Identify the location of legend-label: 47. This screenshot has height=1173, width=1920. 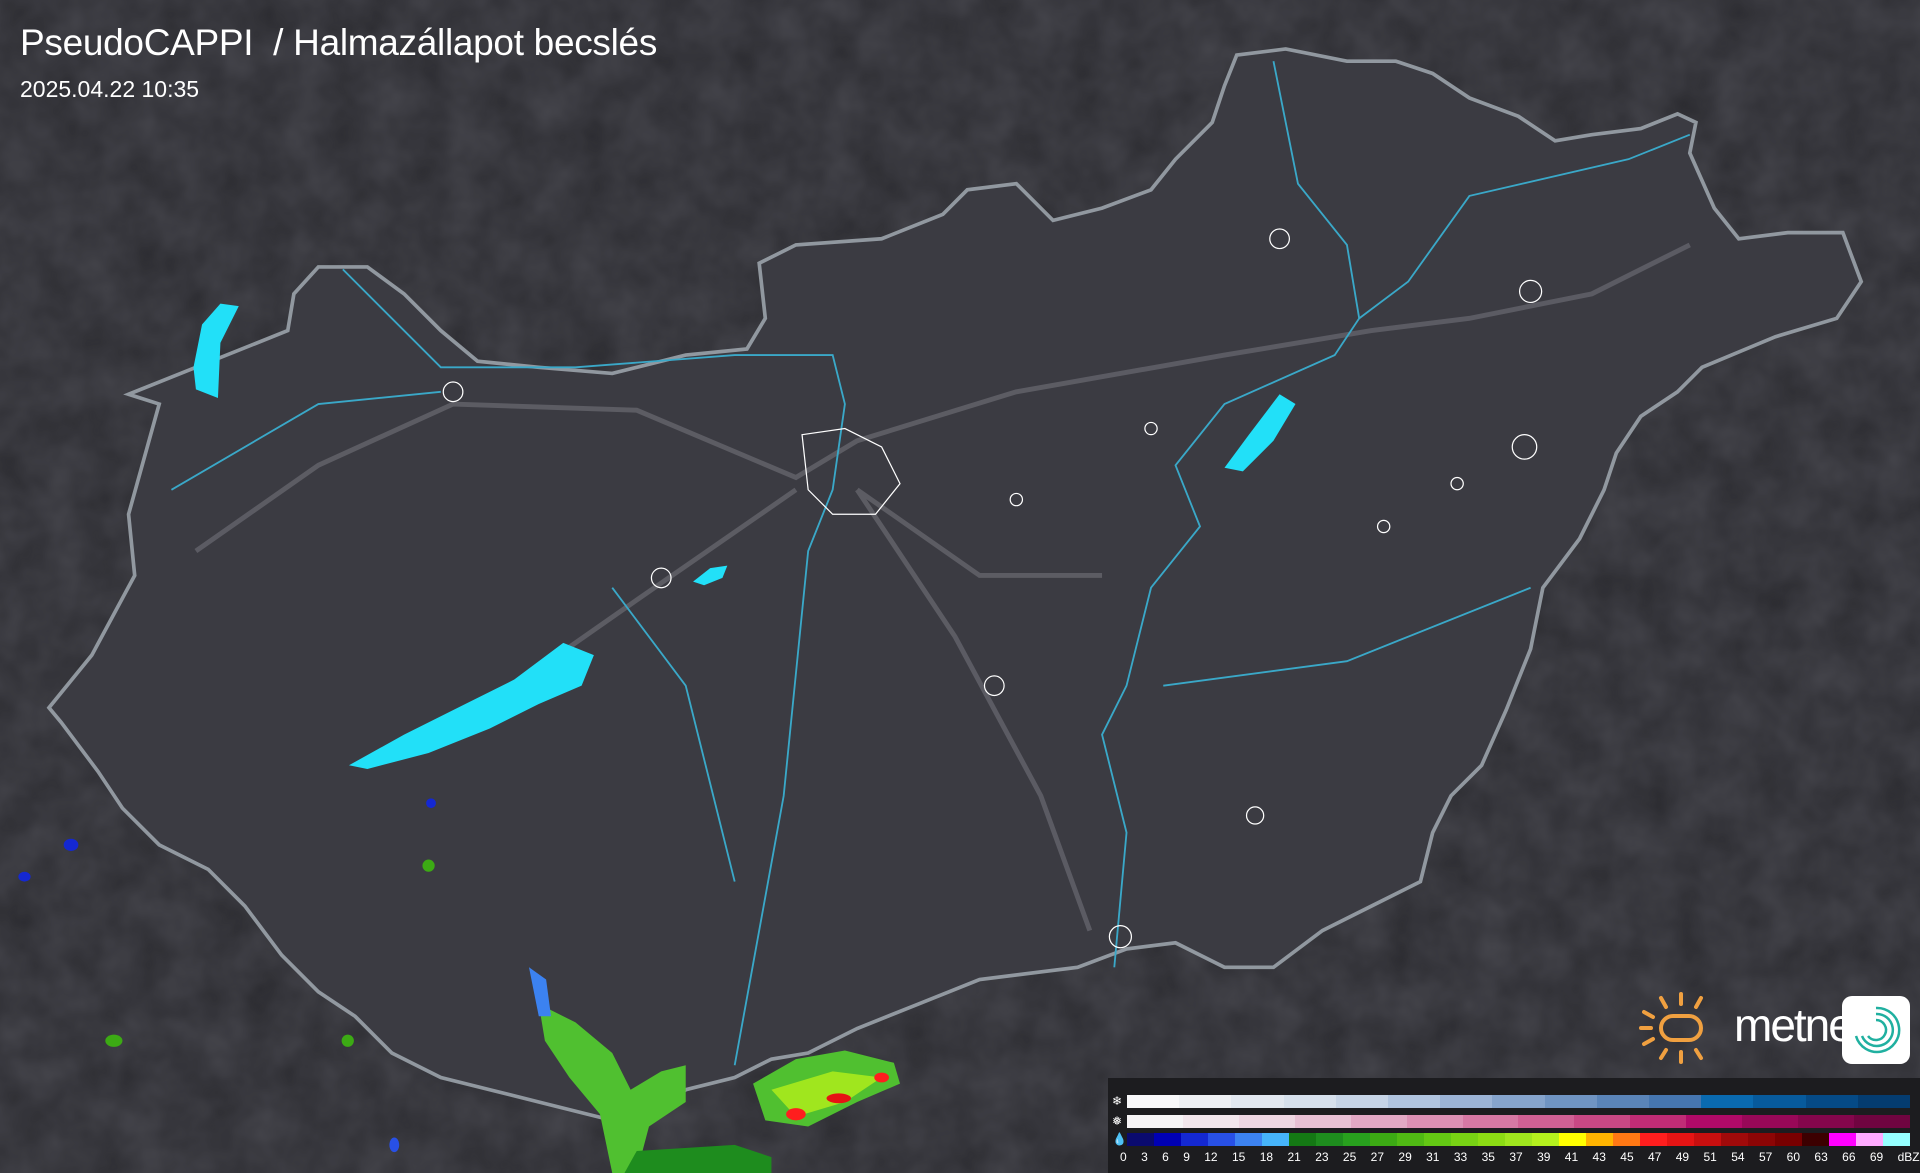
(1655, 1157).